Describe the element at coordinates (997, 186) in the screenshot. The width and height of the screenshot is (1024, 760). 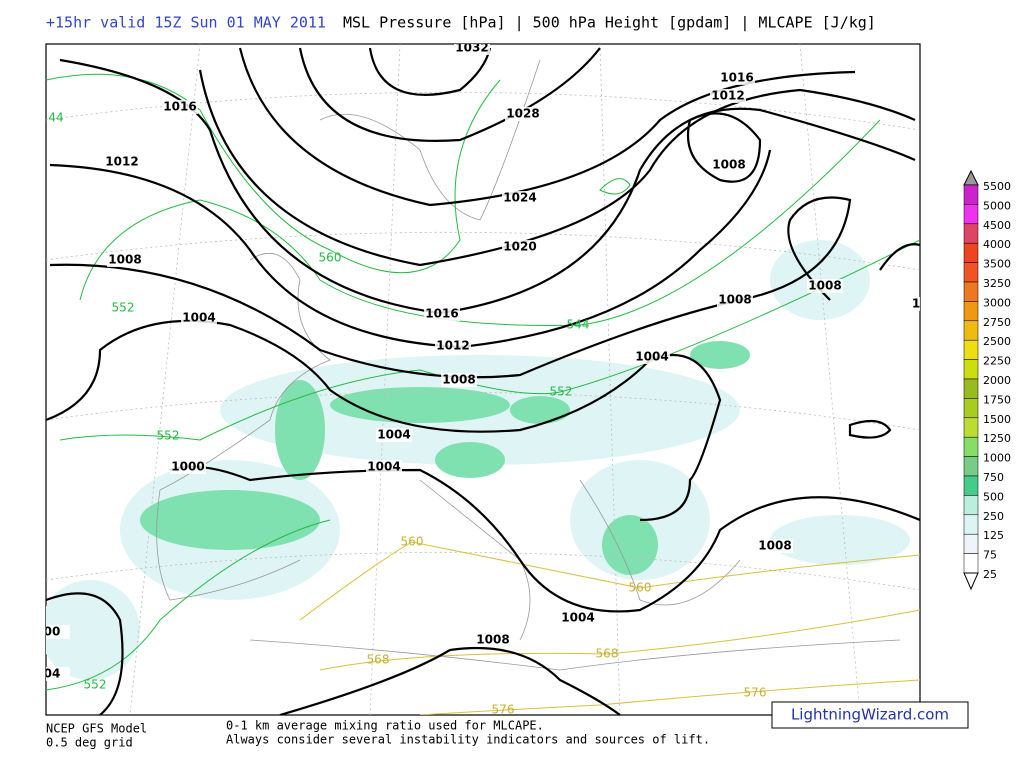
I see `colorbar-label: 5500` at that location.